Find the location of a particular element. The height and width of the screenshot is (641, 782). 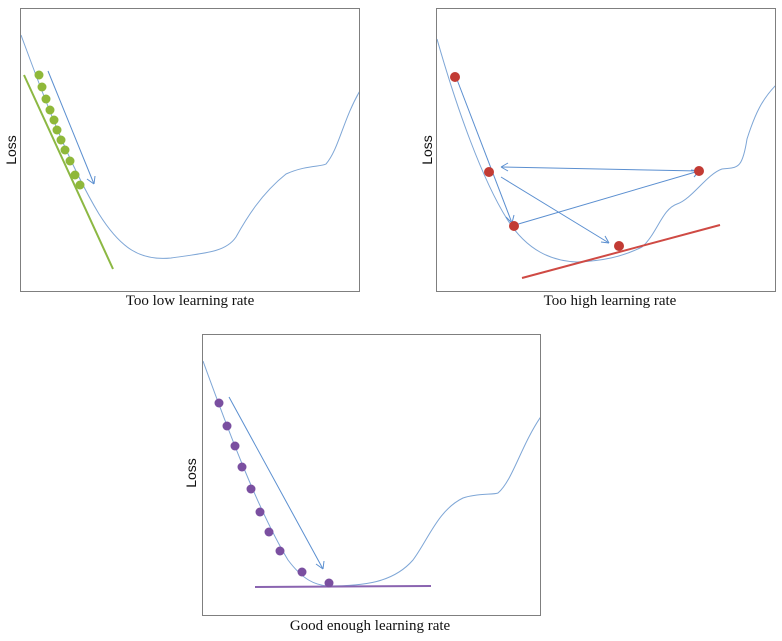

caption-low: Too low learning rate is located at coordinates (190, 301).